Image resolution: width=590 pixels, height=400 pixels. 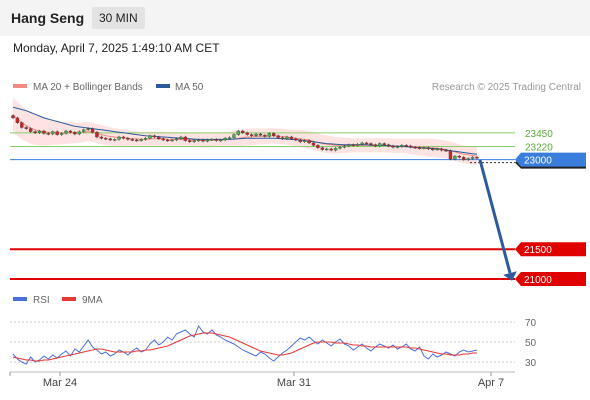 I want to click on rsi-ma-legend-label: 9MA, so click(x=92, y=300).